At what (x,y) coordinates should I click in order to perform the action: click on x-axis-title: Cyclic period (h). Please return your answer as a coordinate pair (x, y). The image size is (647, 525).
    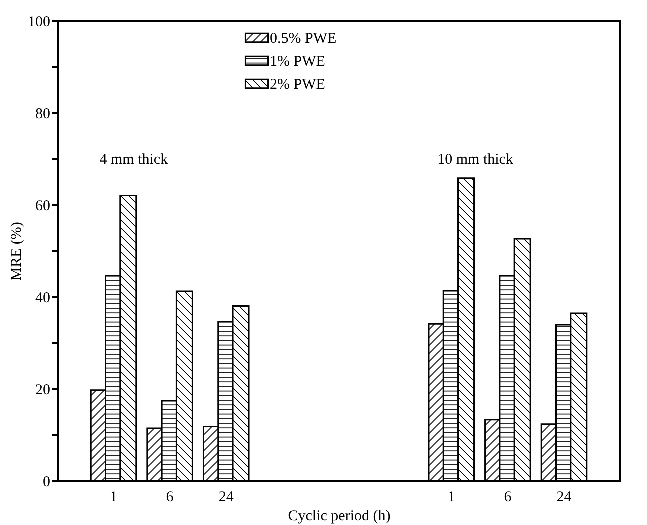
    Looking at the image, I should click on (339, 516).